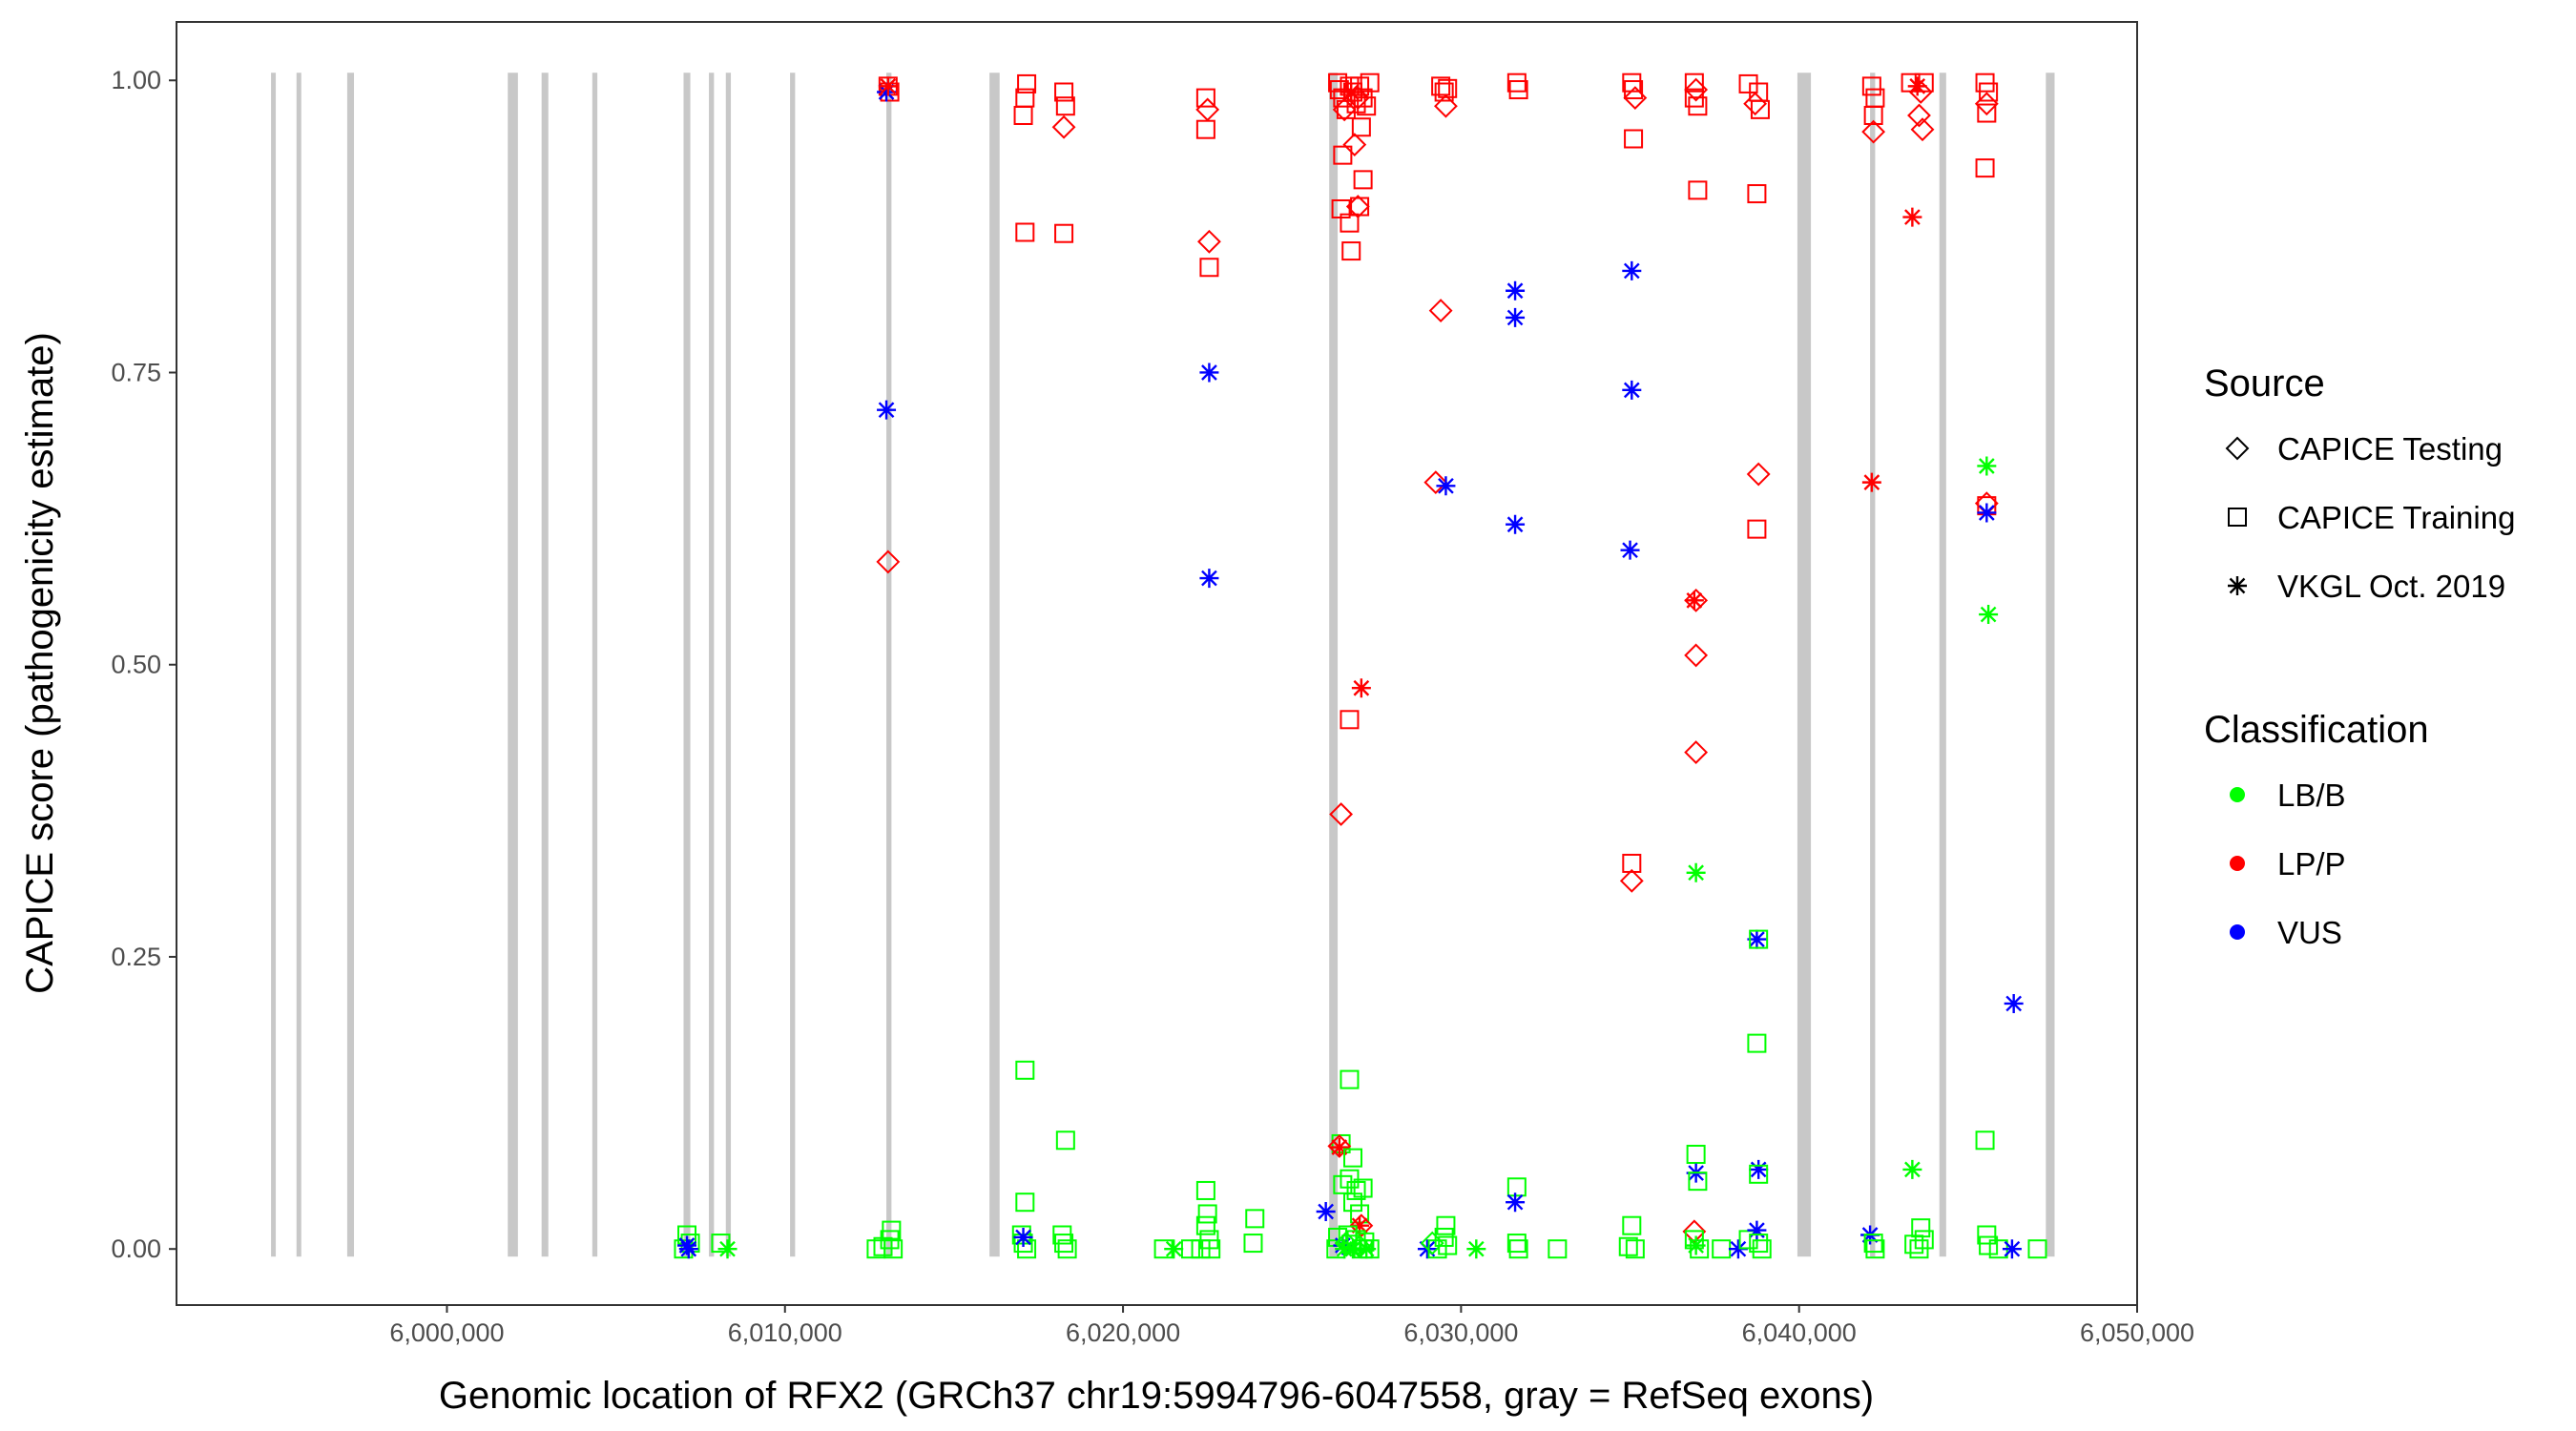 Image resolution: width=2576 pixels, height=1431 pixels. What do you see at coordinates (136, 957) in the screenshot?
I see `y-tick-label: 0.25` at bounding box center [136, 957].